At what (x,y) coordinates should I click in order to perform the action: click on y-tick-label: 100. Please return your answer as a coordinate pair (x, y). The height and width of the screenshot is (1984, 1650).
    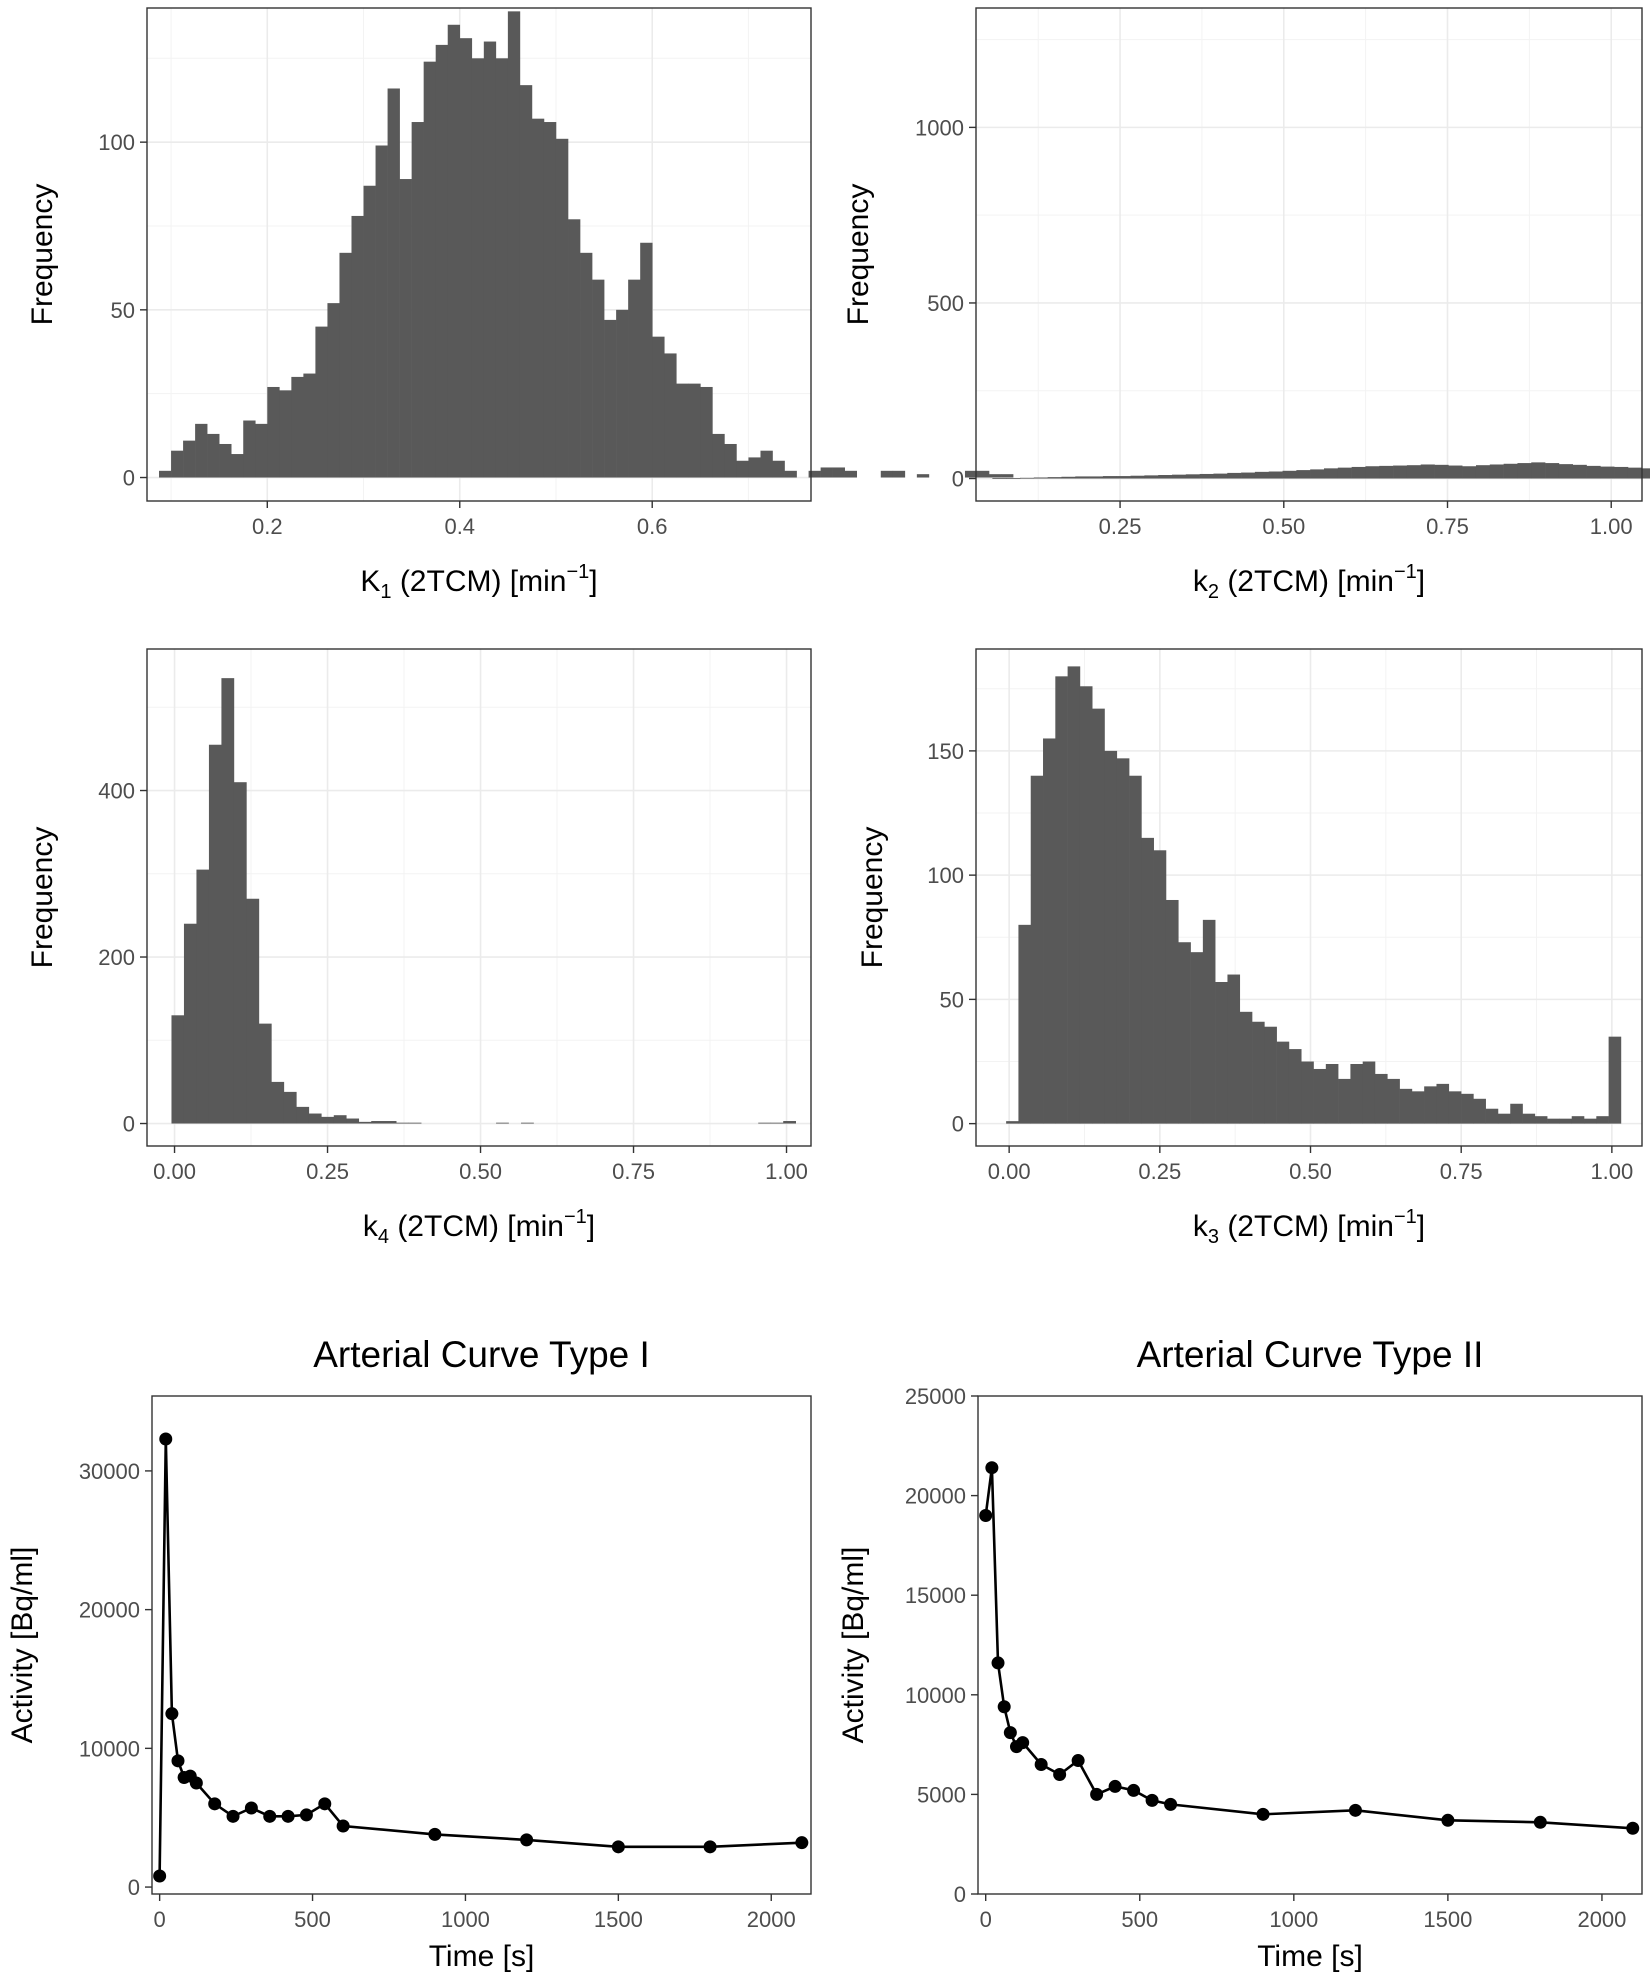
    Looking at the image, I should click on (945, 875).